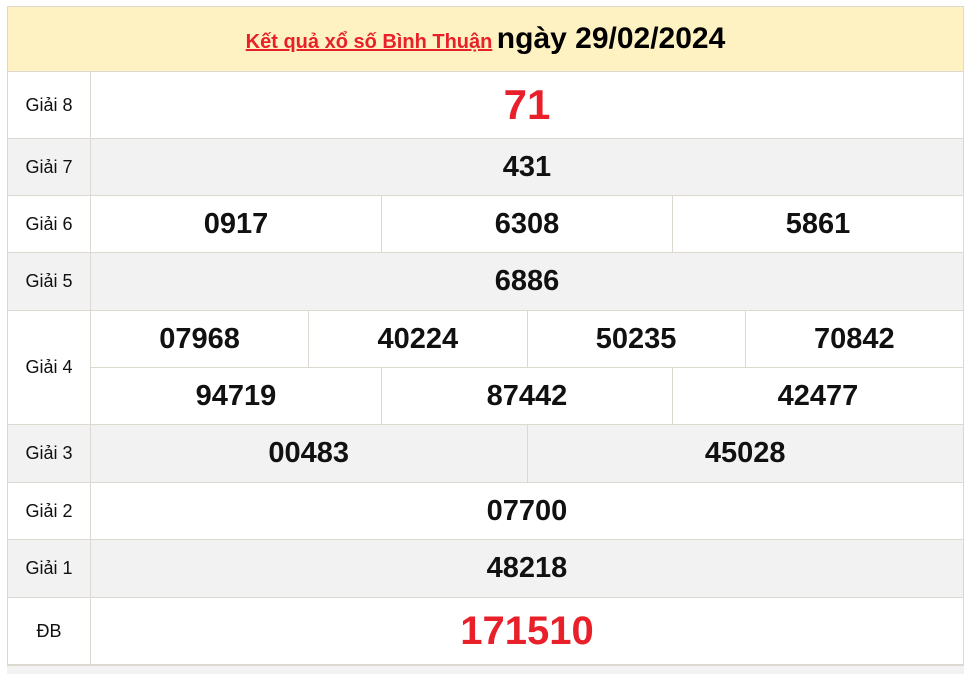 This screenshot has width=968, height=674. I want to click on prize-number: 48218, so click(527, 568).